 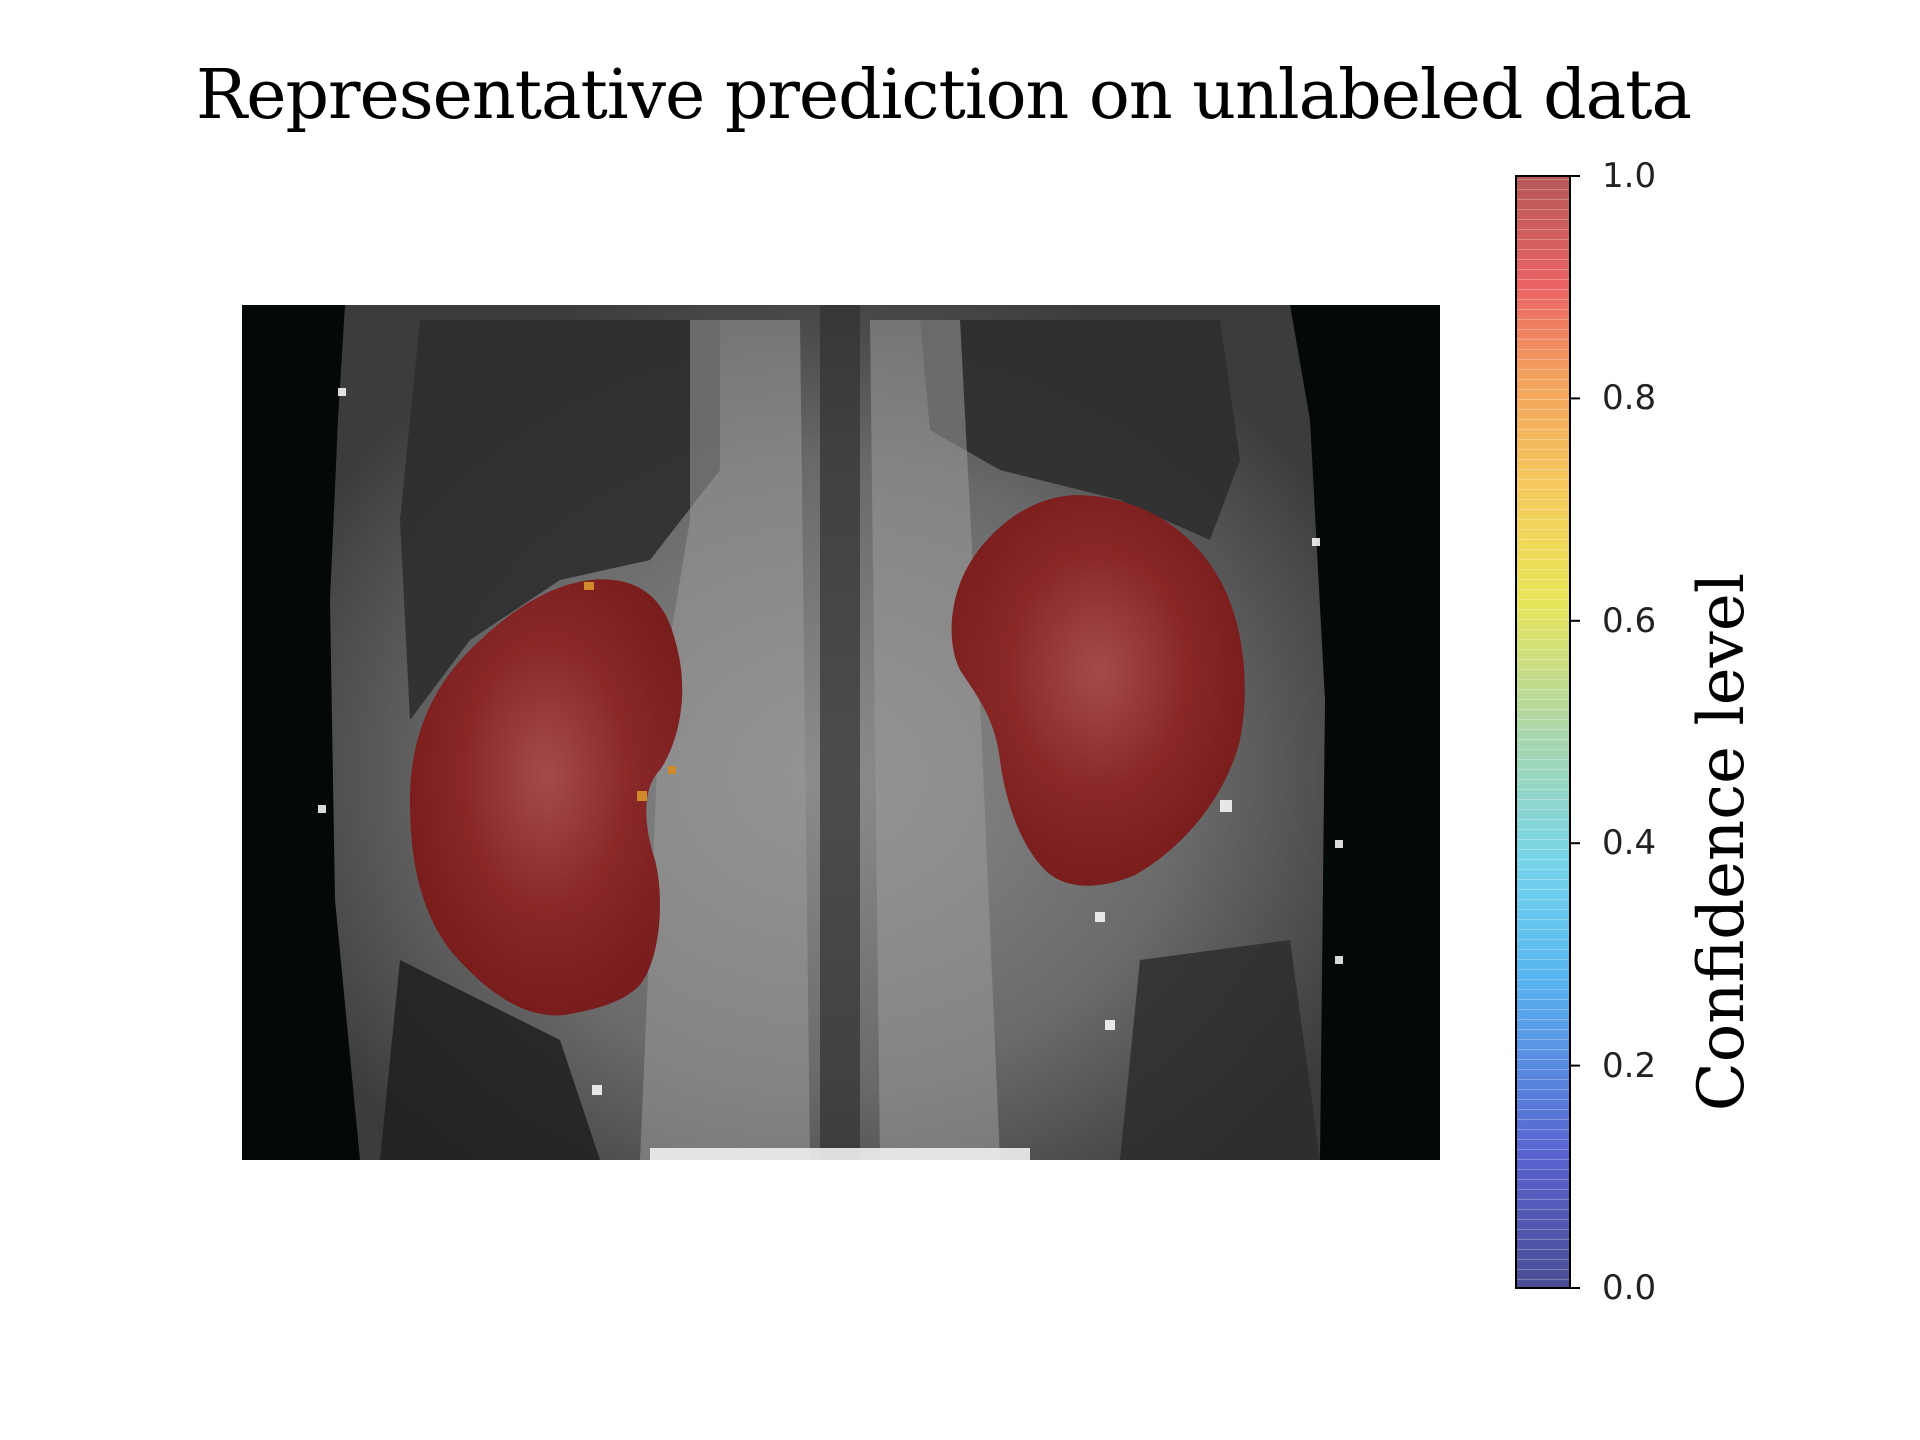 What do you see at coordinates (1575, 732) in the screenshot?
I see `colorbar-ticks` at bounding box center [1575, 732].